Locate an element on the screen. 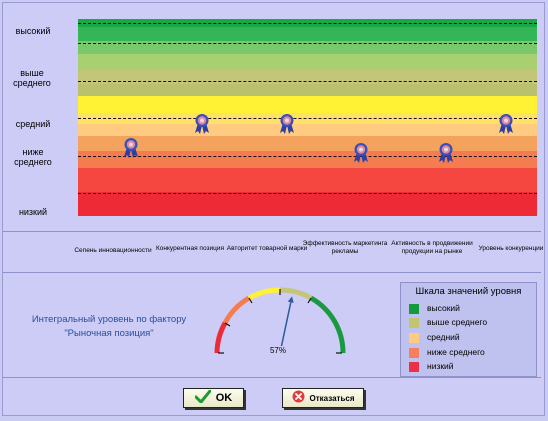 The width and height of the screenshot is (548, 421). integral-caption-line1: Интегральный уровень по фактору is located at coordinates (109, 319).